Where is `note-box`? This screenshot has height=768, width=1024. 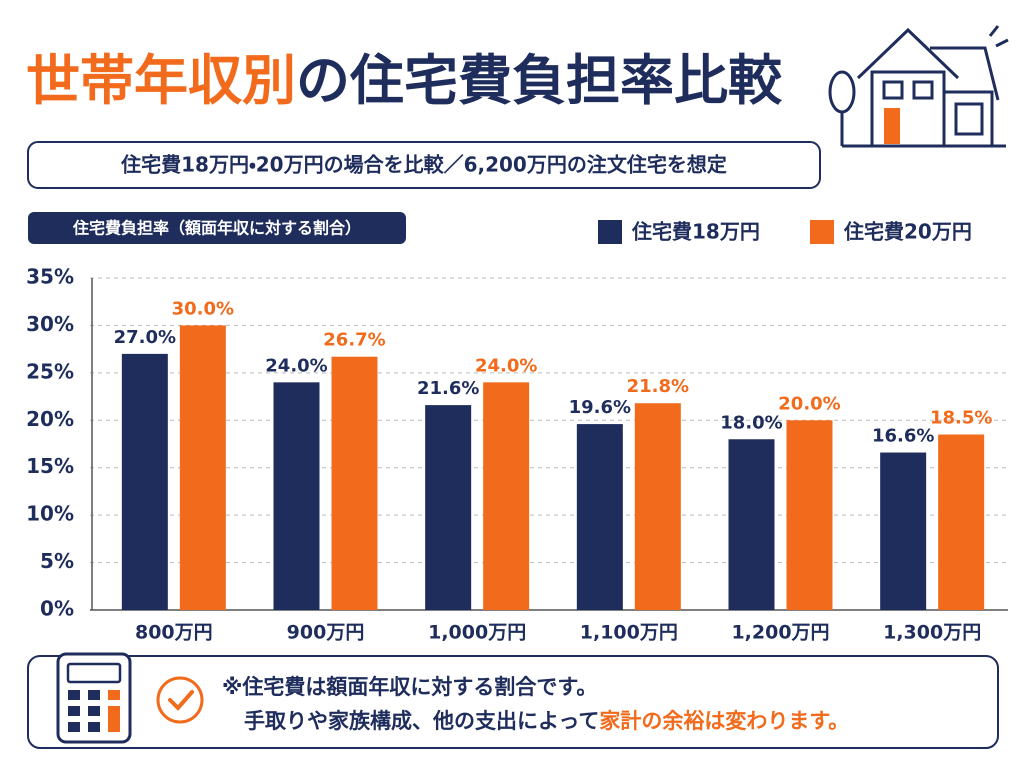
note-box is located at coordinates (513, 702).